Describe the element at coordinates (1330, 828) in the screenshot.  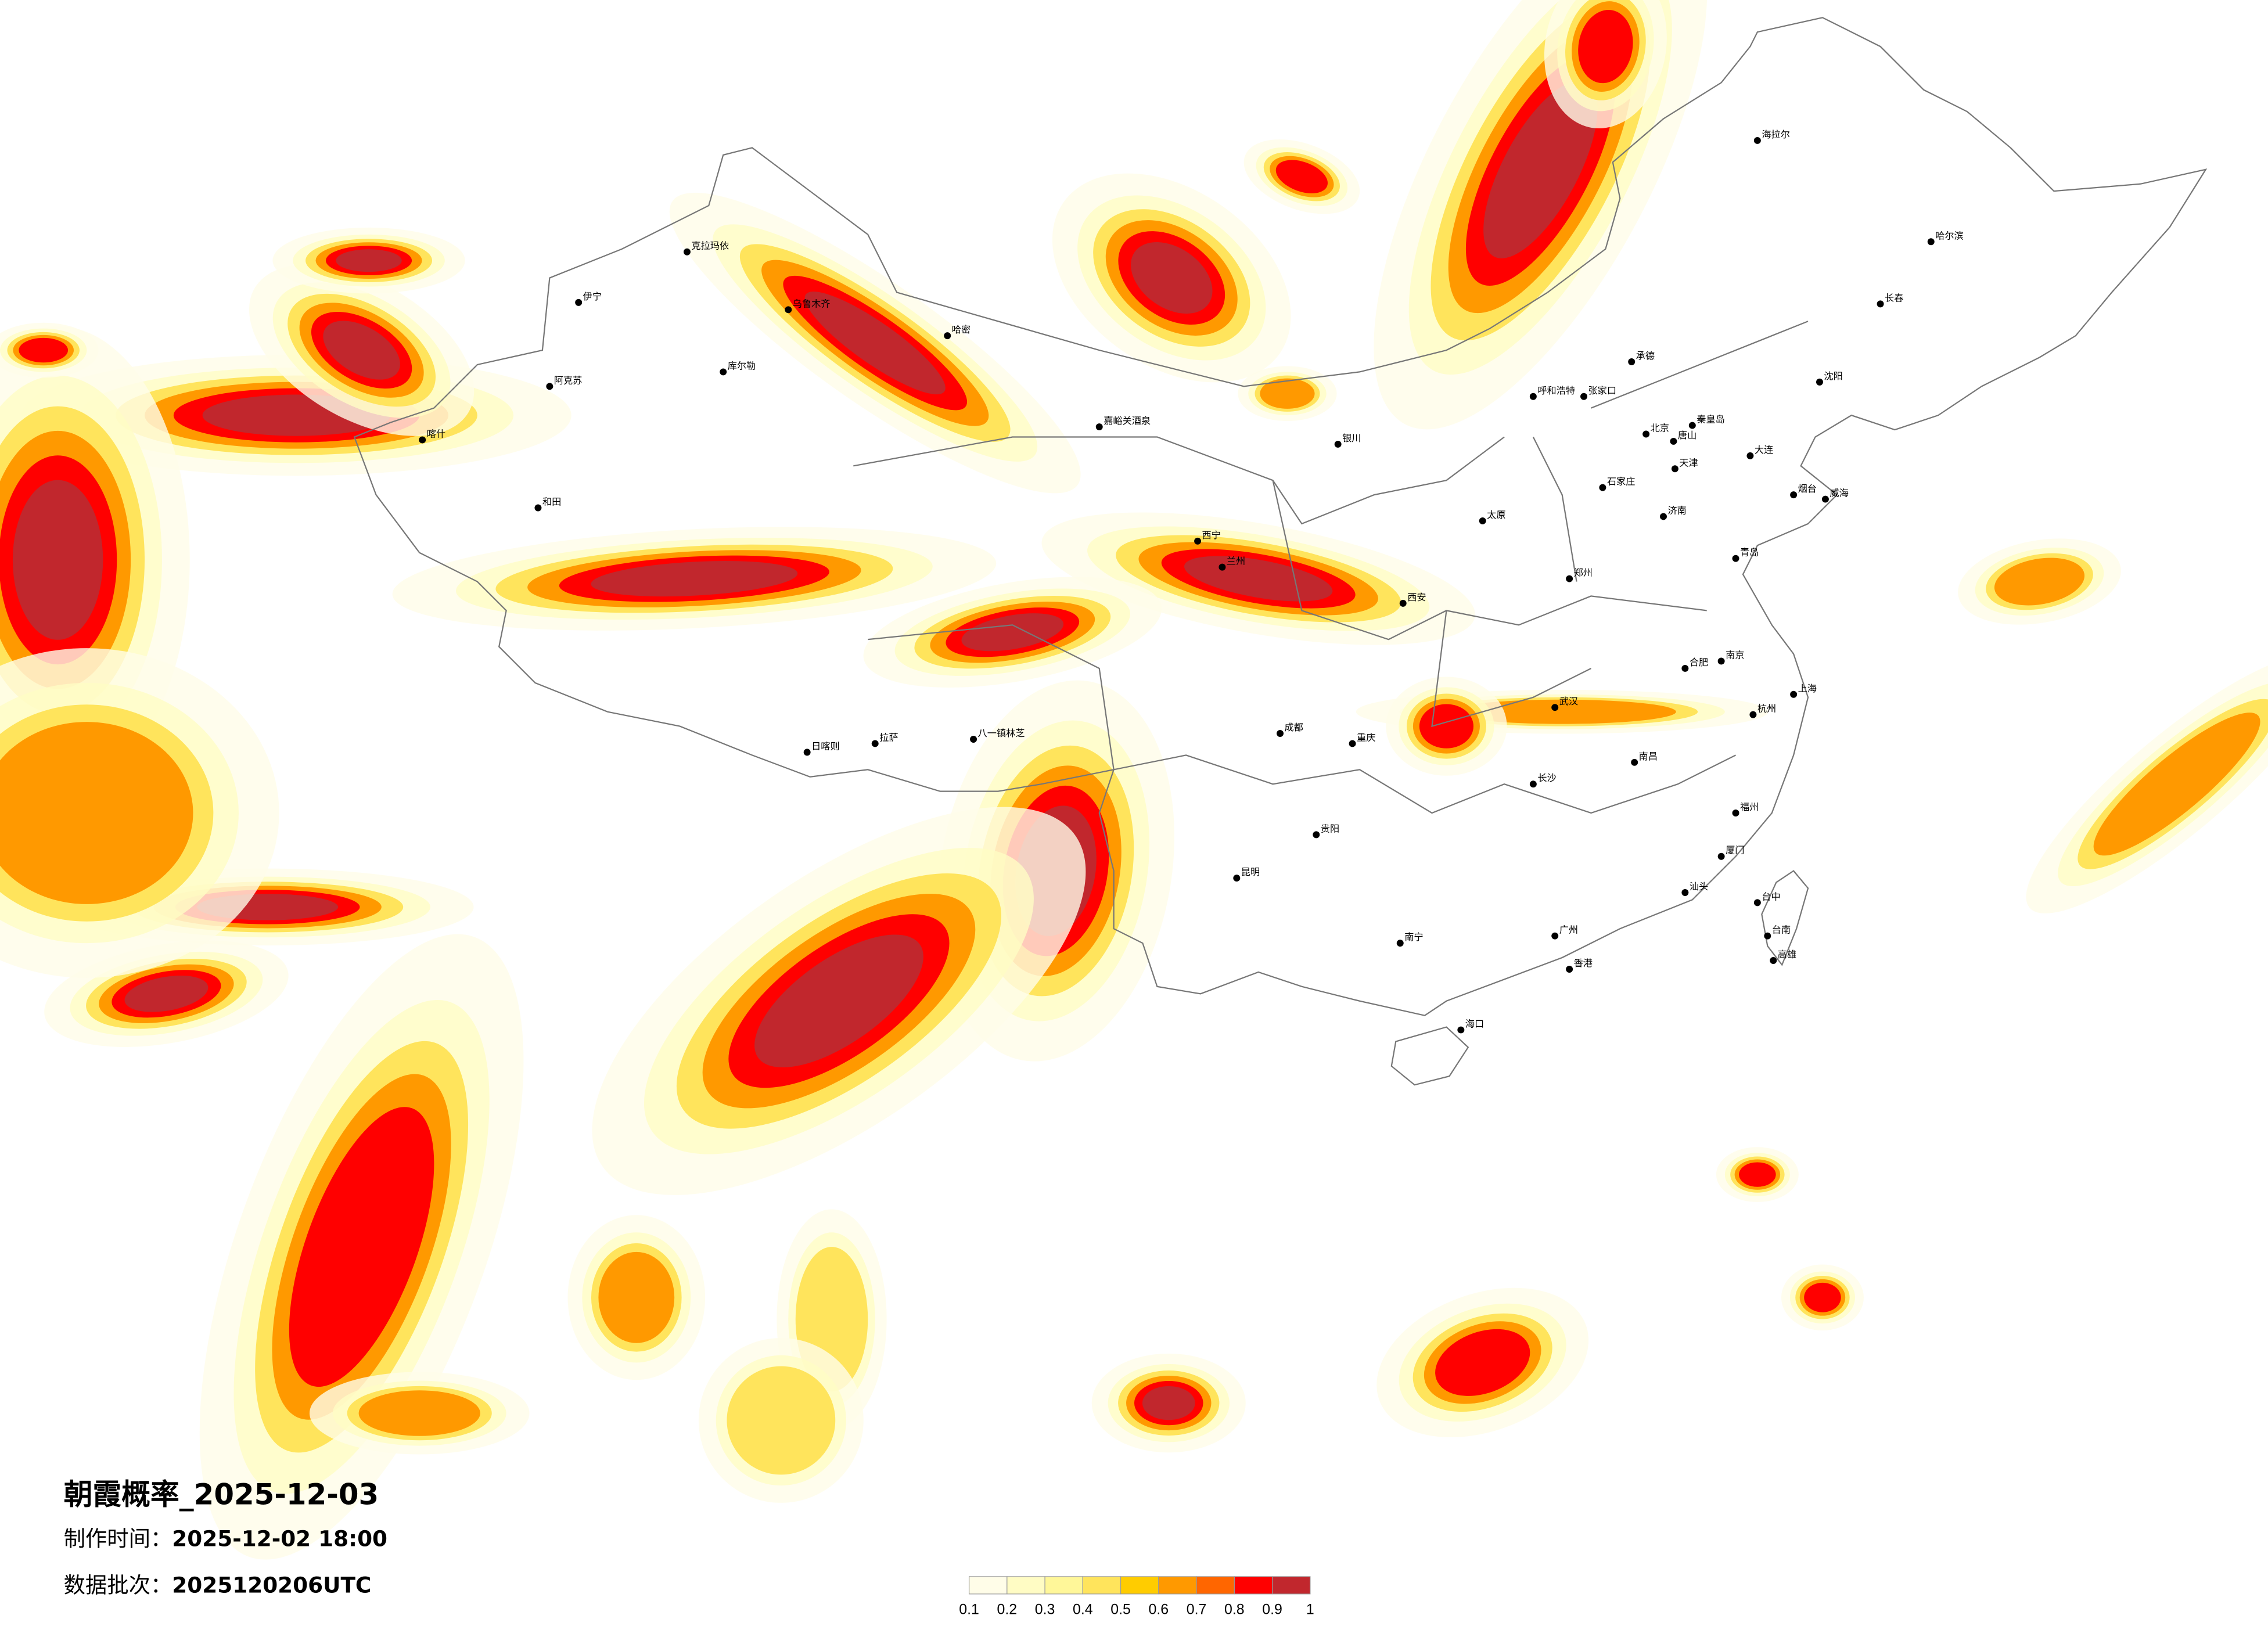
I see `city-label: 贵阳` at that location.